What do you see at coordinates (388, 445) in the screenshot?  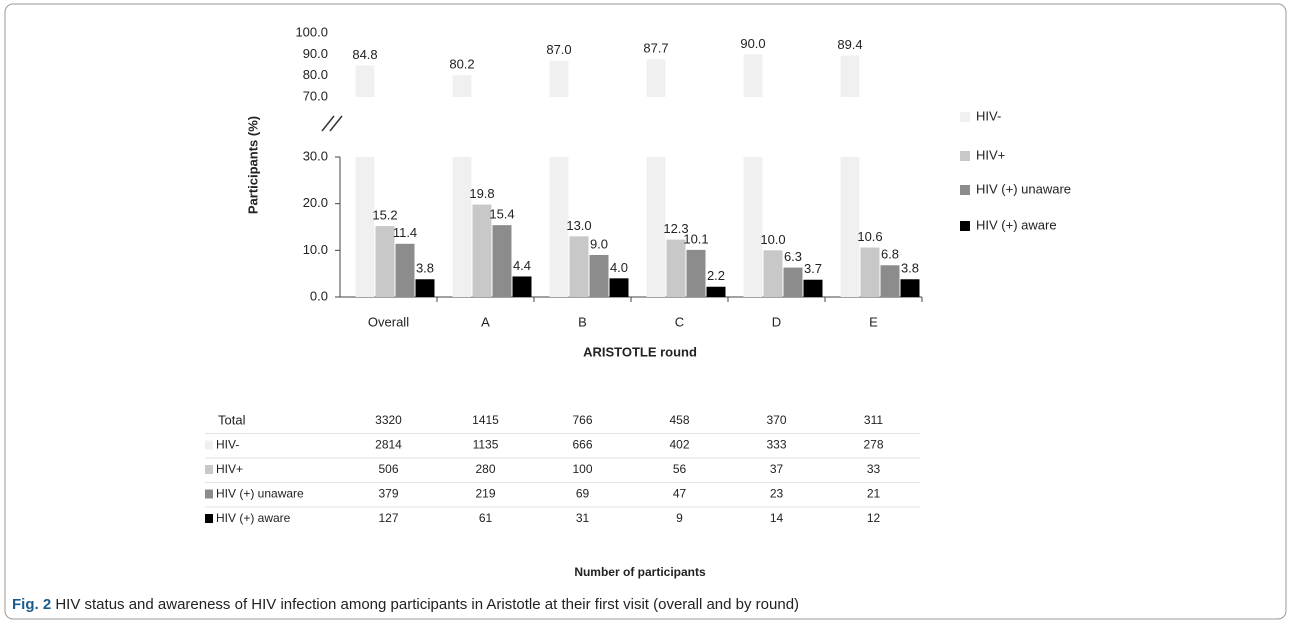 I see `table-cell: 2814` at bounding box center [388, 445].